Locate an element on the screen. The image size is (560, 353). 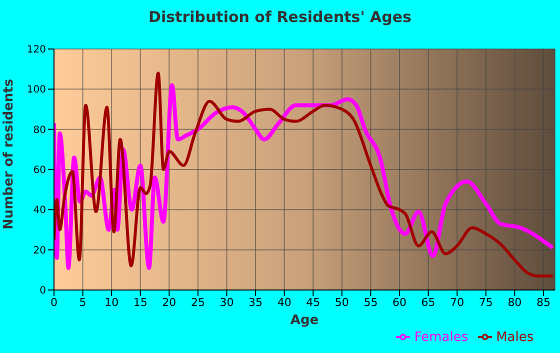
x-tick-label: 65 is located at coordinates (428, 302).